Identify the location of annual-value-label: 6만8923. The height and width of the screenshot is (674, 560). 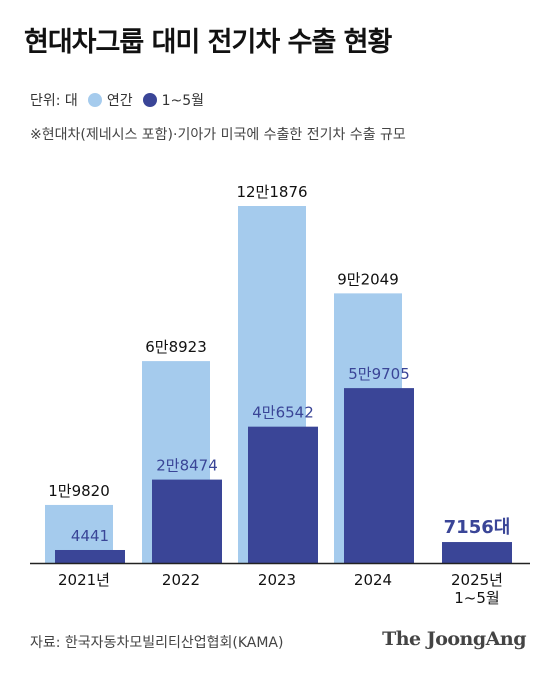
(176, 347).